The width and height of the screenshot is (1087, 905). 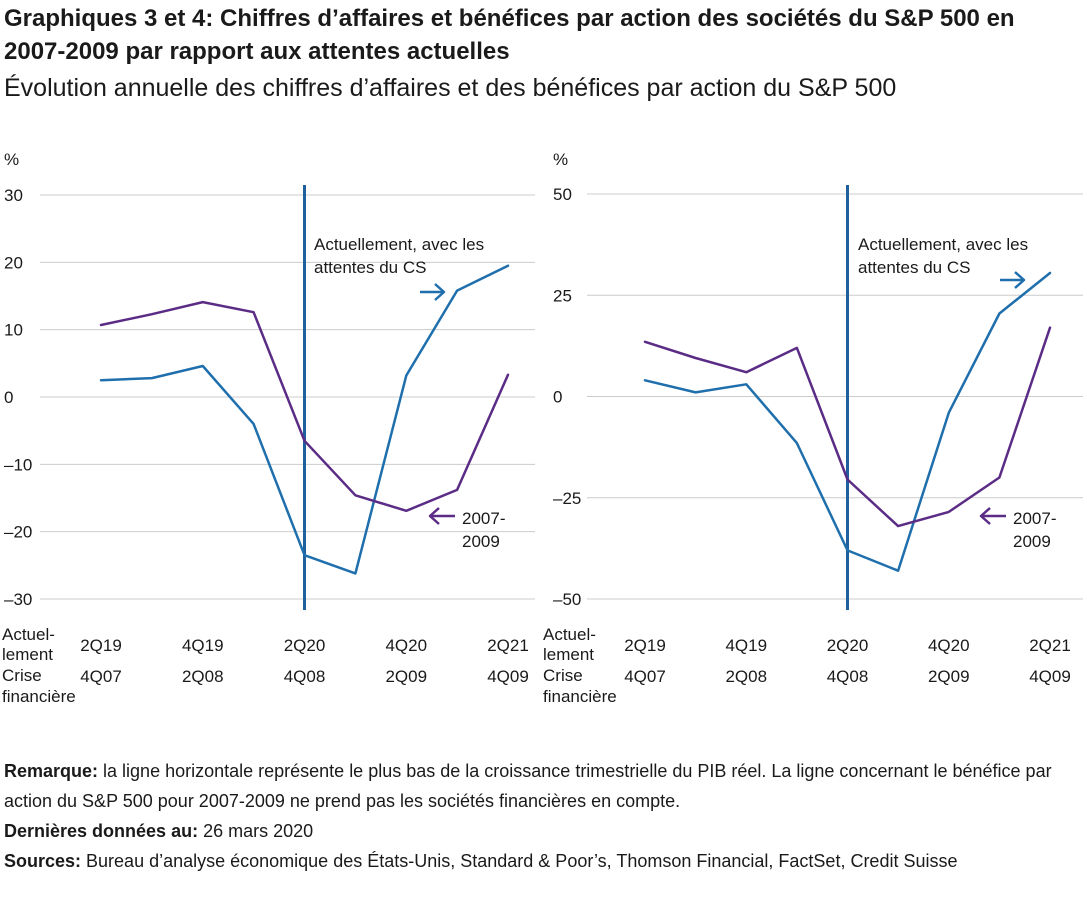 I want to click on y-tick-label: –20, so click(x=18, y=532).